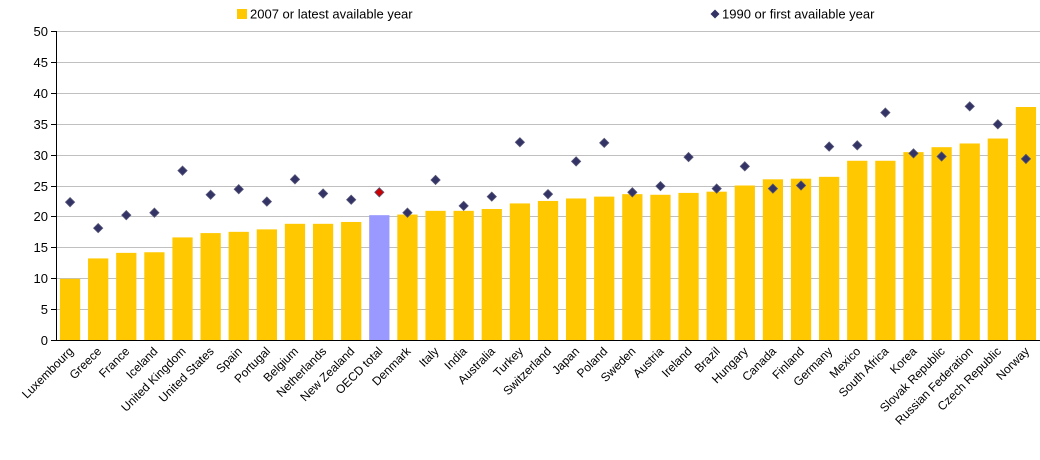 The width and height of the screenshot is (1040, 460). I want to click on y-tick-label: 50, so click(41, 31).